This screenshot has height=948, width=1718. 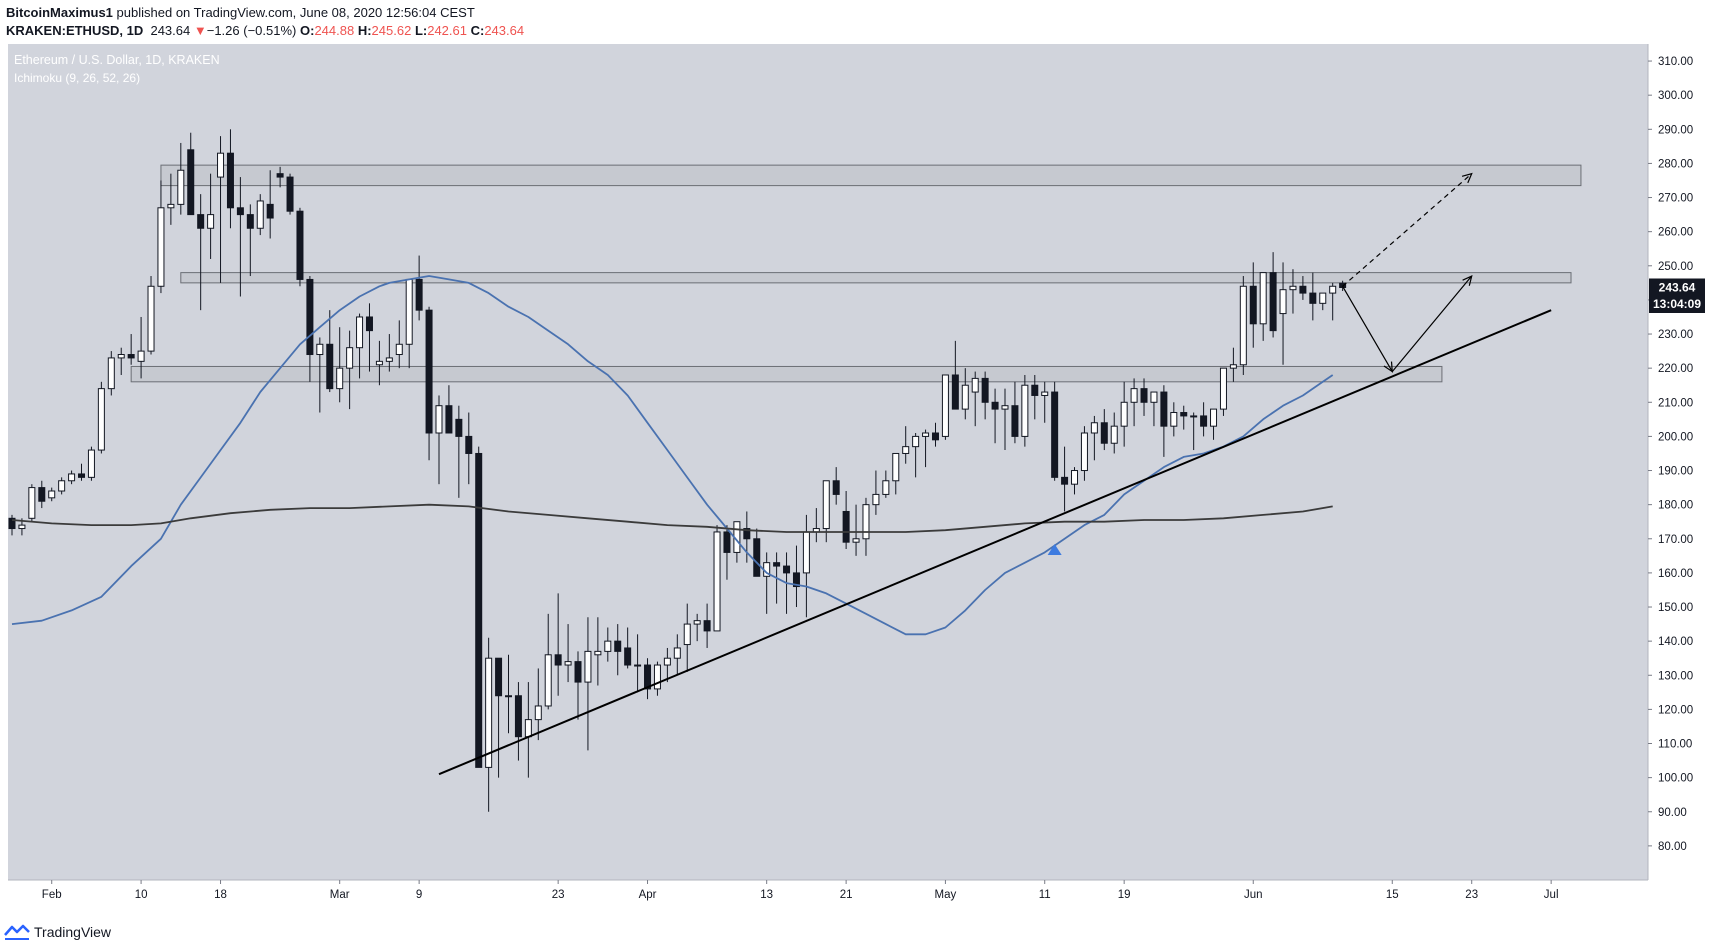 I want to click on x-tick-label: 23, so click(x=558, y=895).